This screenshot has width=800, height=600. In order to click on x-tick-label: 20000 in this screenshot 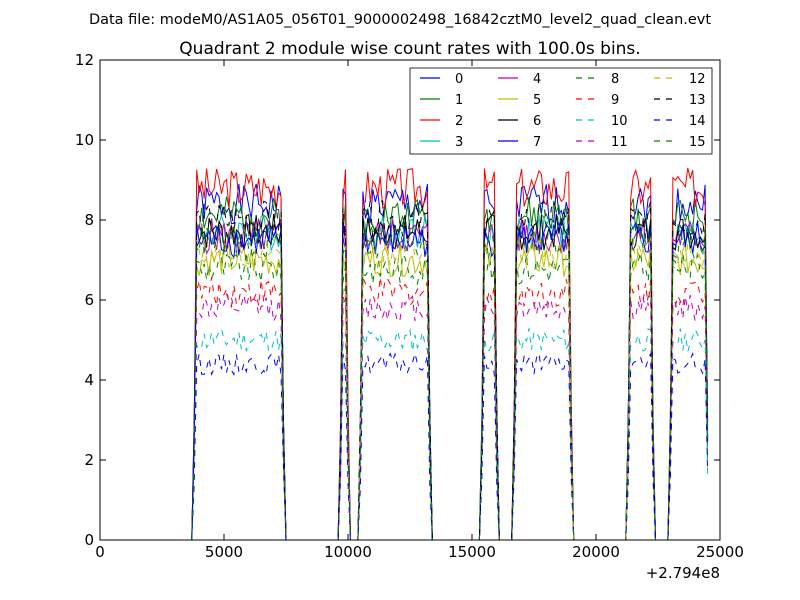, I will do `click(596, 552)`.